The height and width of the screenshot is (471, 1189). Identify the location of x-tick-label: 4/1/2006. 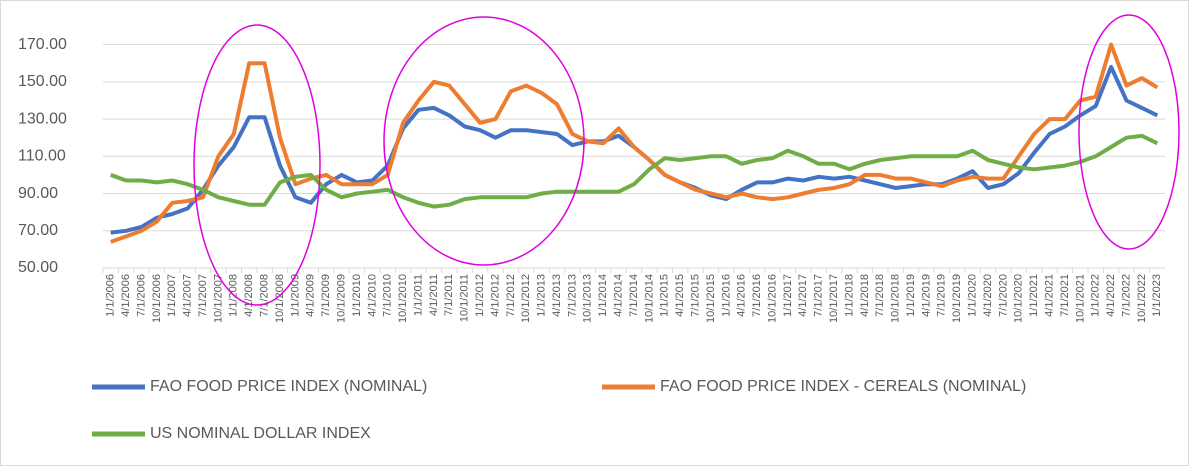
(126, 295).